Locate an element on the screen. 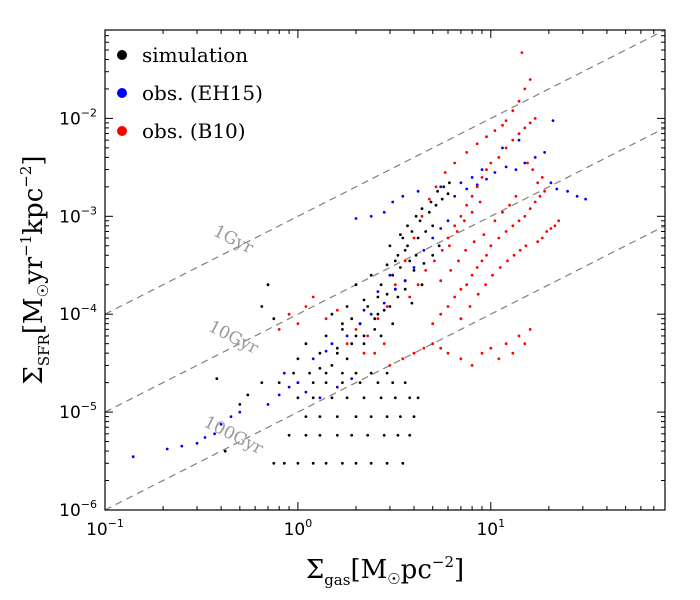  y-tick-labels: 10⁻⁶ 10⁻⁵ 10⁻⁴ 10⁻³ 10⁻² is located at coordinates (78, 313).